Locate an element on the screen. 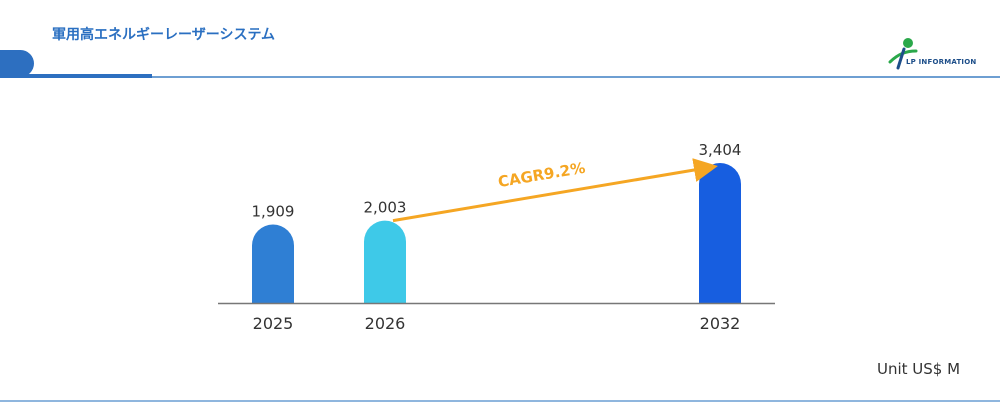 The image size is (1000, 414). unit-label: Unit US$ M is located at coordinates (919, 369).